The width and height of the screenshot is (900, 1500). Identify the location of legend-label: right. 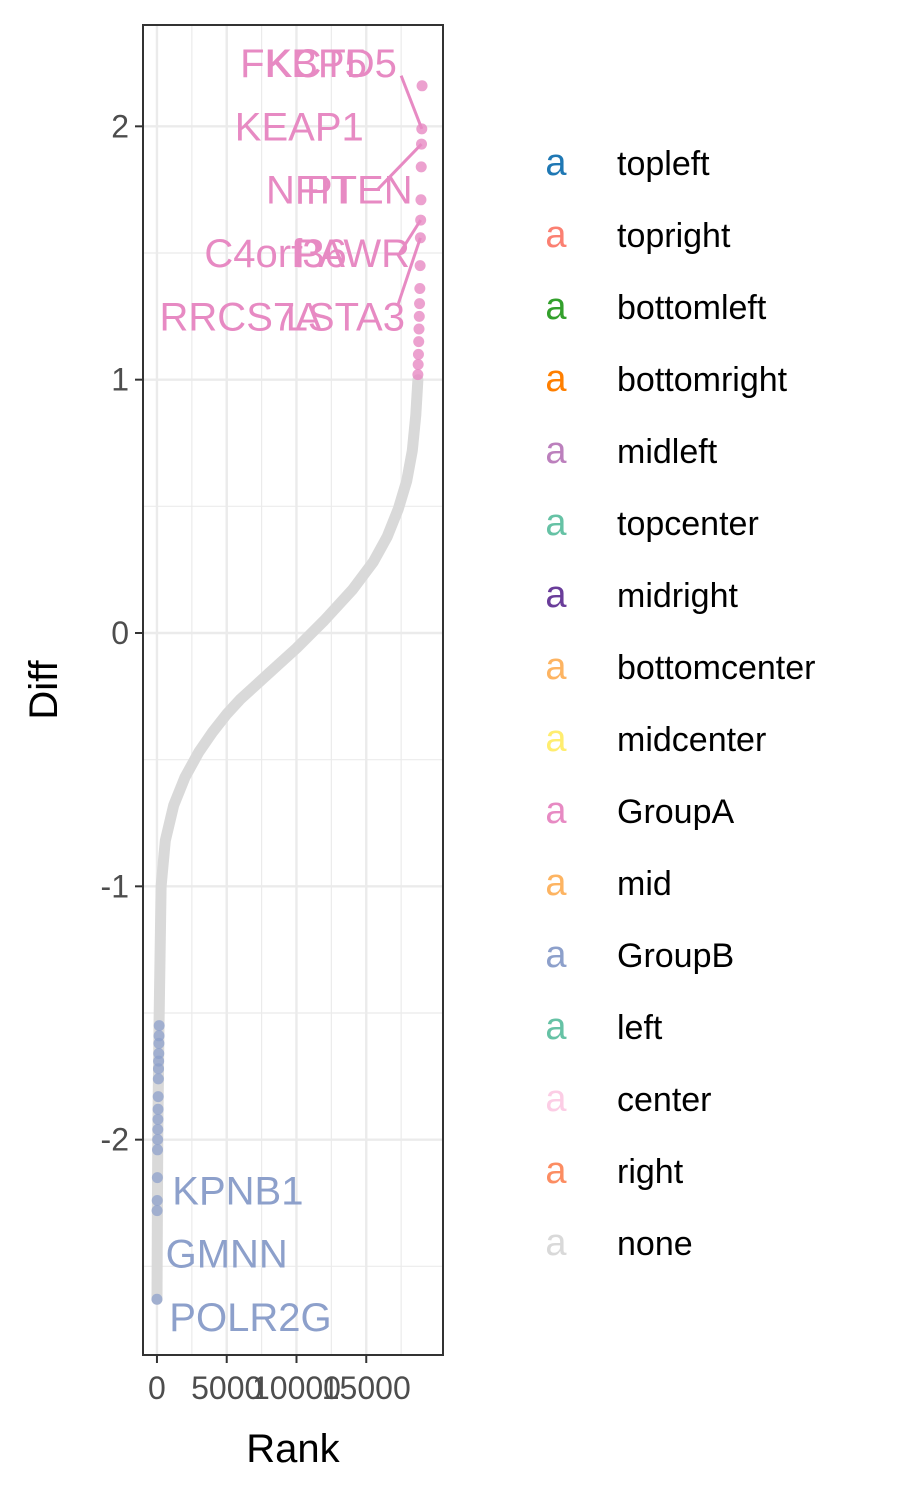
(650, 1172).